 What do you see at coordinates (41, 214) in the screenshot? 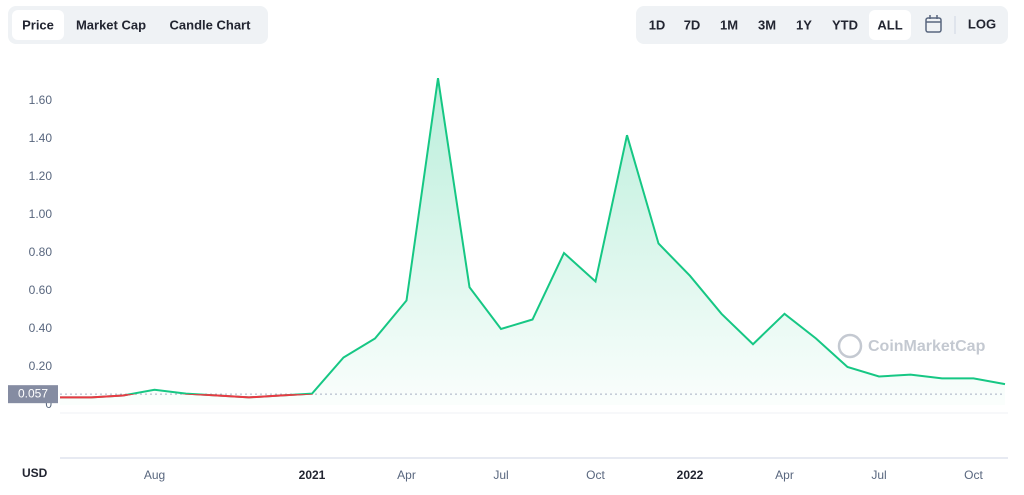
I see `y-tick-label: 1.00` at bounding box center [41, 214].